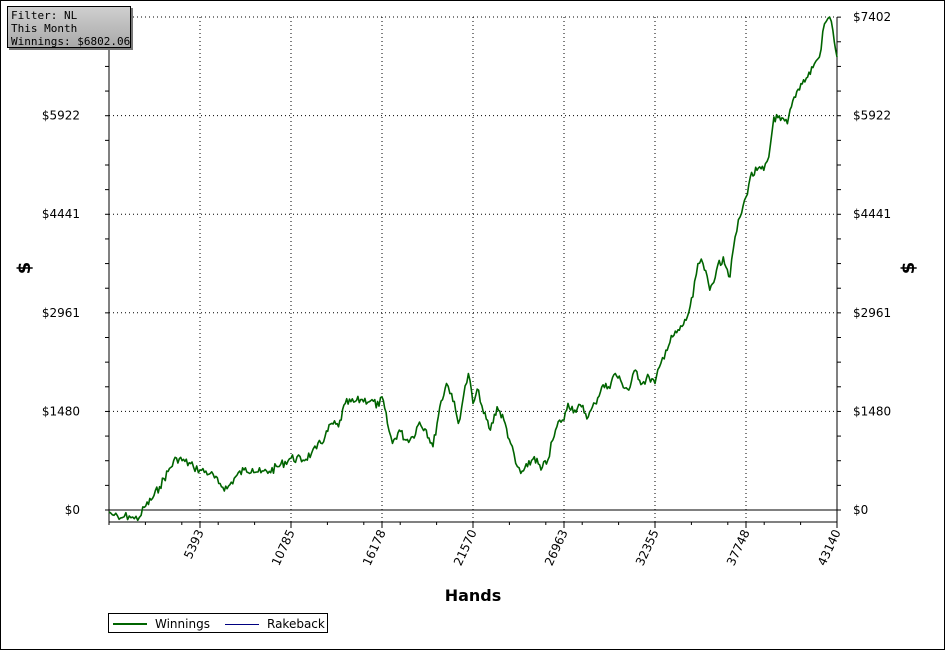 The width and height of the screenshot is (945, 650). Describe the element at coordinates (872, 214) in the screenshot. I see `y-tick-label-right: $4441` at that location.